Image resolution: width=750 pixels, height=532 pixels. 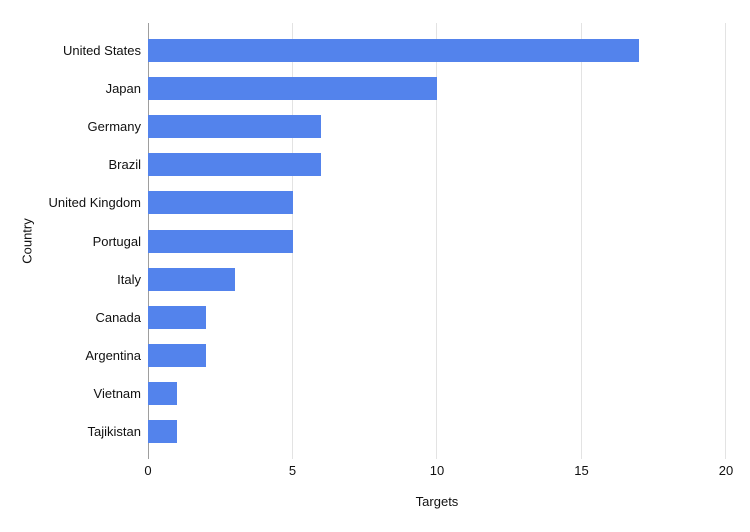 I want to click on category-label: United Kingdom, so click(x=95, y=203).